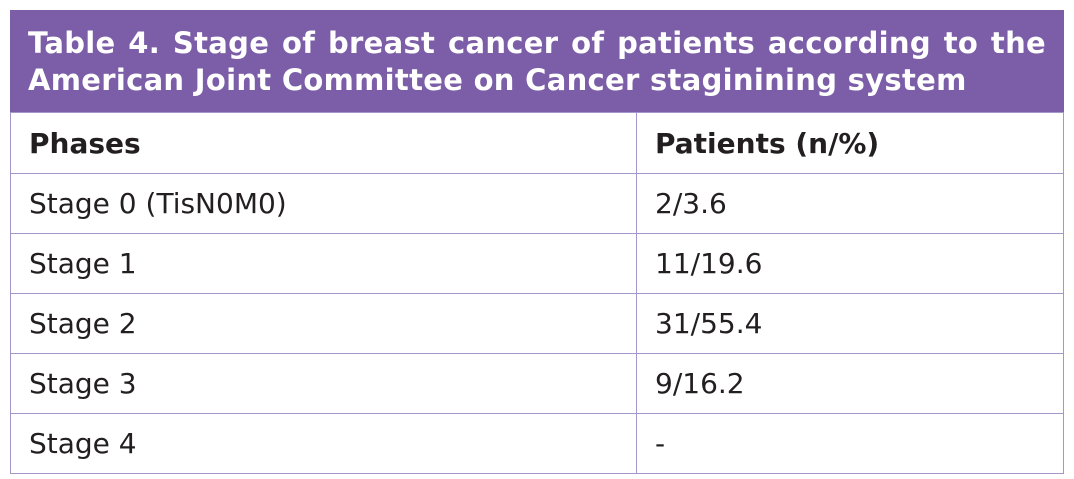 Image resolution: width=1074 pixels, height=479 pixels. I want to click on cell: 31/55.4, so click(850, 323).